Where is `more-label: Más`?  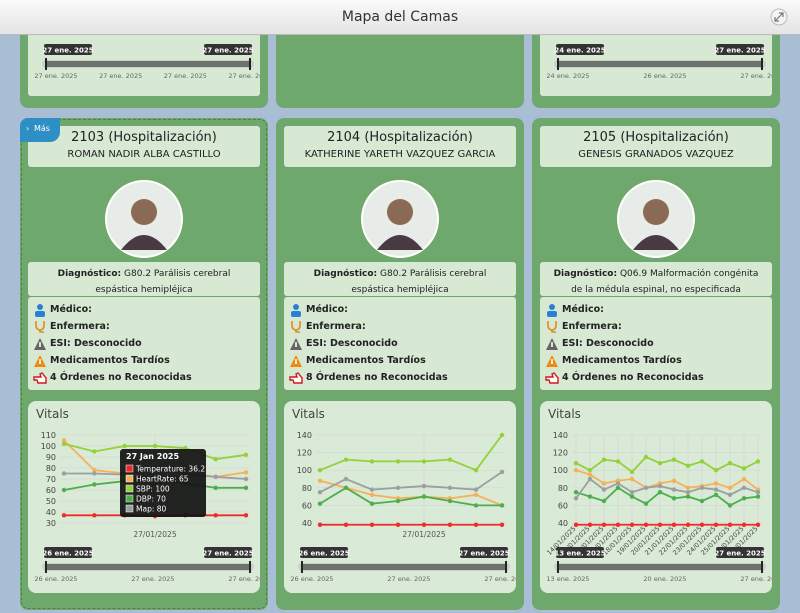
more-label: Más is located at coordinates (42, 128).